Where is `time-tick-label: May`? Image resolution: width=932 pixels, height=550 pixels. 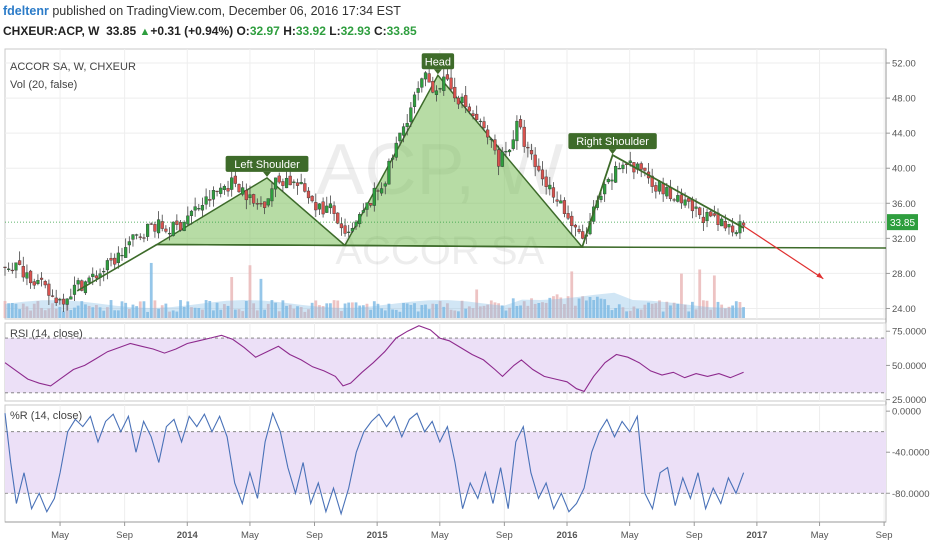 time-tick-label: May is located at coordinates (820, 535).